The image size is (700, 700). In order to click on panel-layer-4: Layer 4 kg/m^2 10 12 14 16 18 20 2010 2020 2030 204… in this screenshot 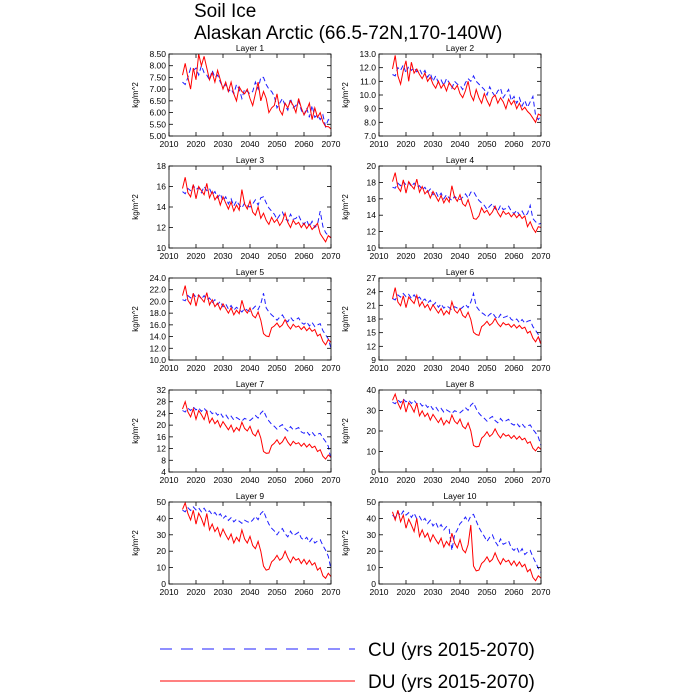, I will do `click(446, 208)`.